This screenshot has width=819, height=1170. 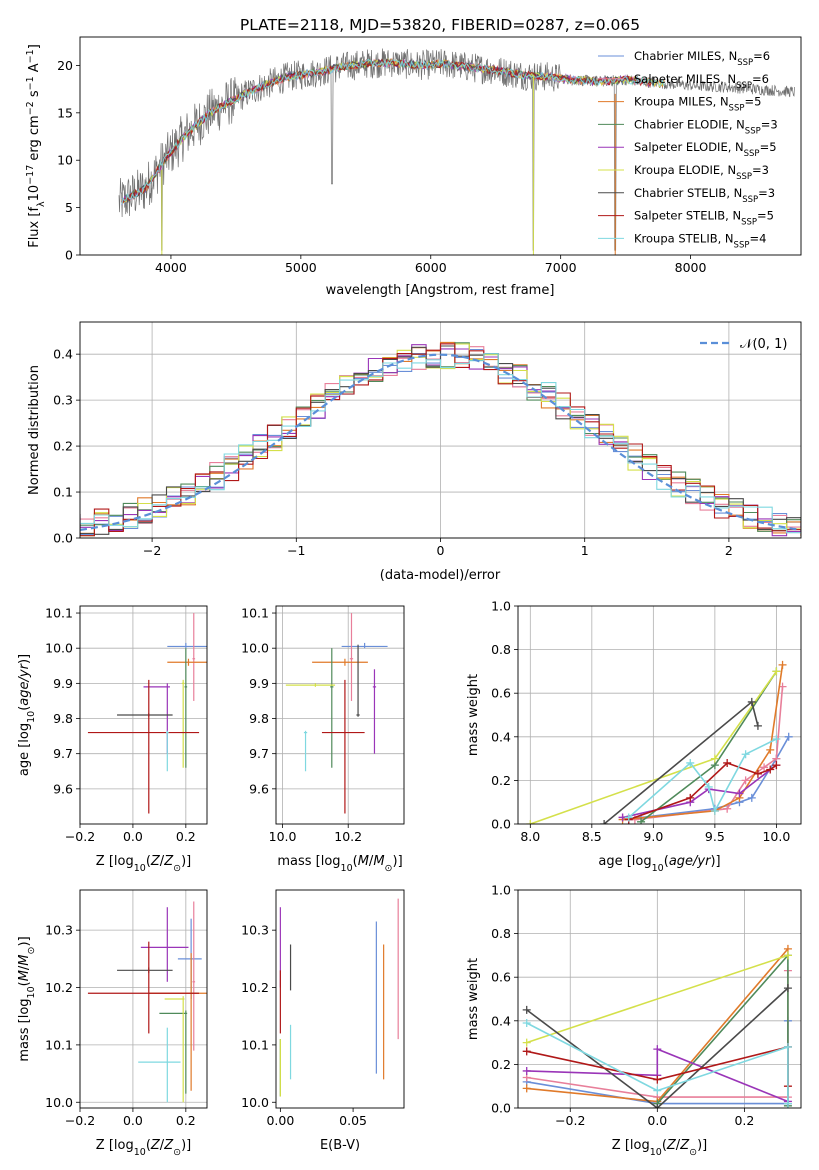 What do you see at coordinates (530, 836) in the screenshot?
I see `x-tick-label: 8.0` at bounding box center [530, 836].